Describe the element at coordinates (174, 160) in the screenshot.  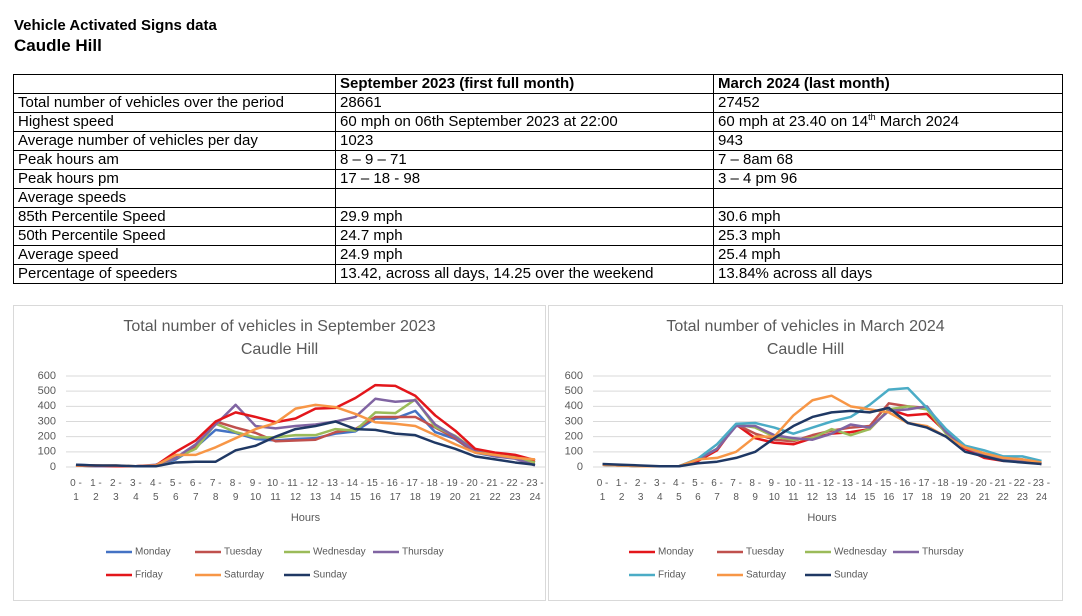
I see `table-cell: Peak hours am` at that location.